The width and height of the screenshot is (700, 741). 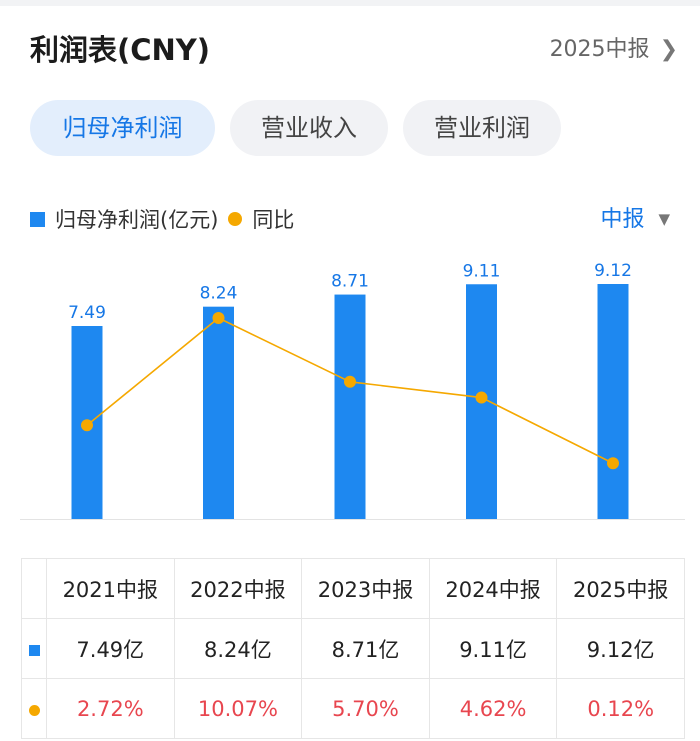 What do you see at coordinates (34, 588) in the screenshot?
I see `header-corner` at bounding box center [34, 588].